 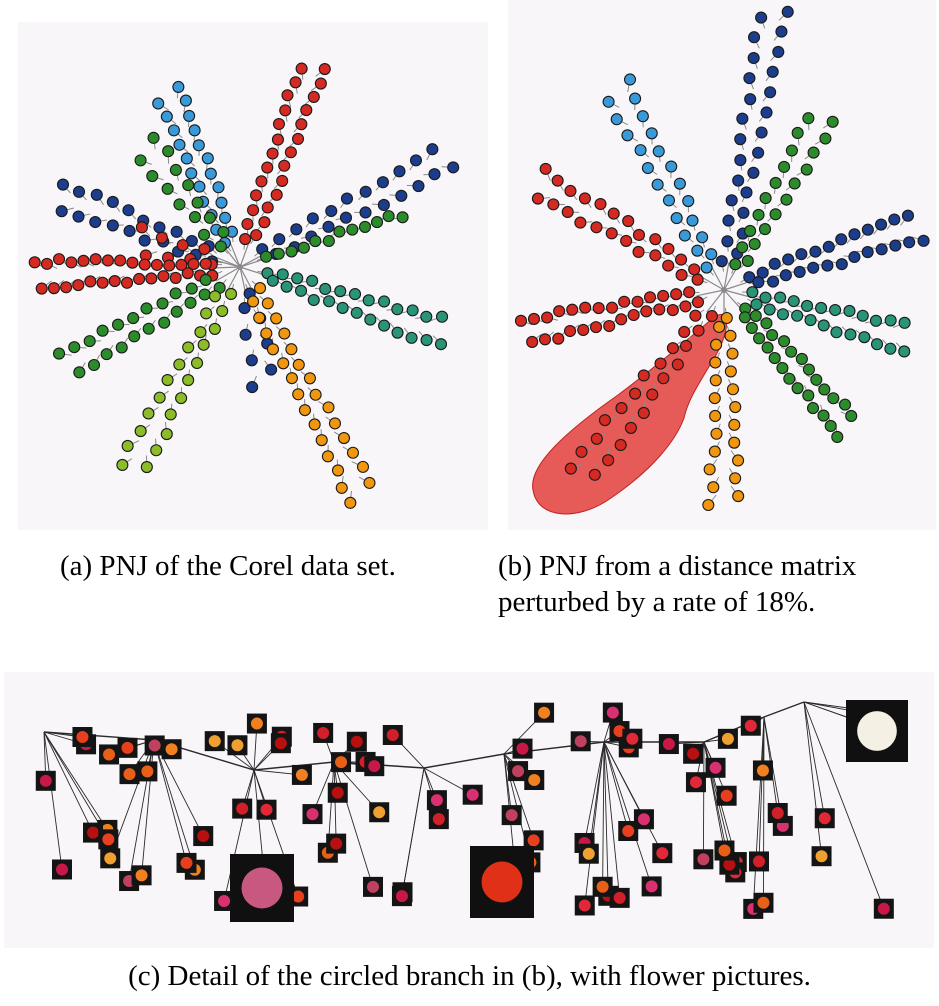 What do you see at coordinates (502, 882) in the screenshot?
I see `rose-icon` at bounding box center [502, 882].